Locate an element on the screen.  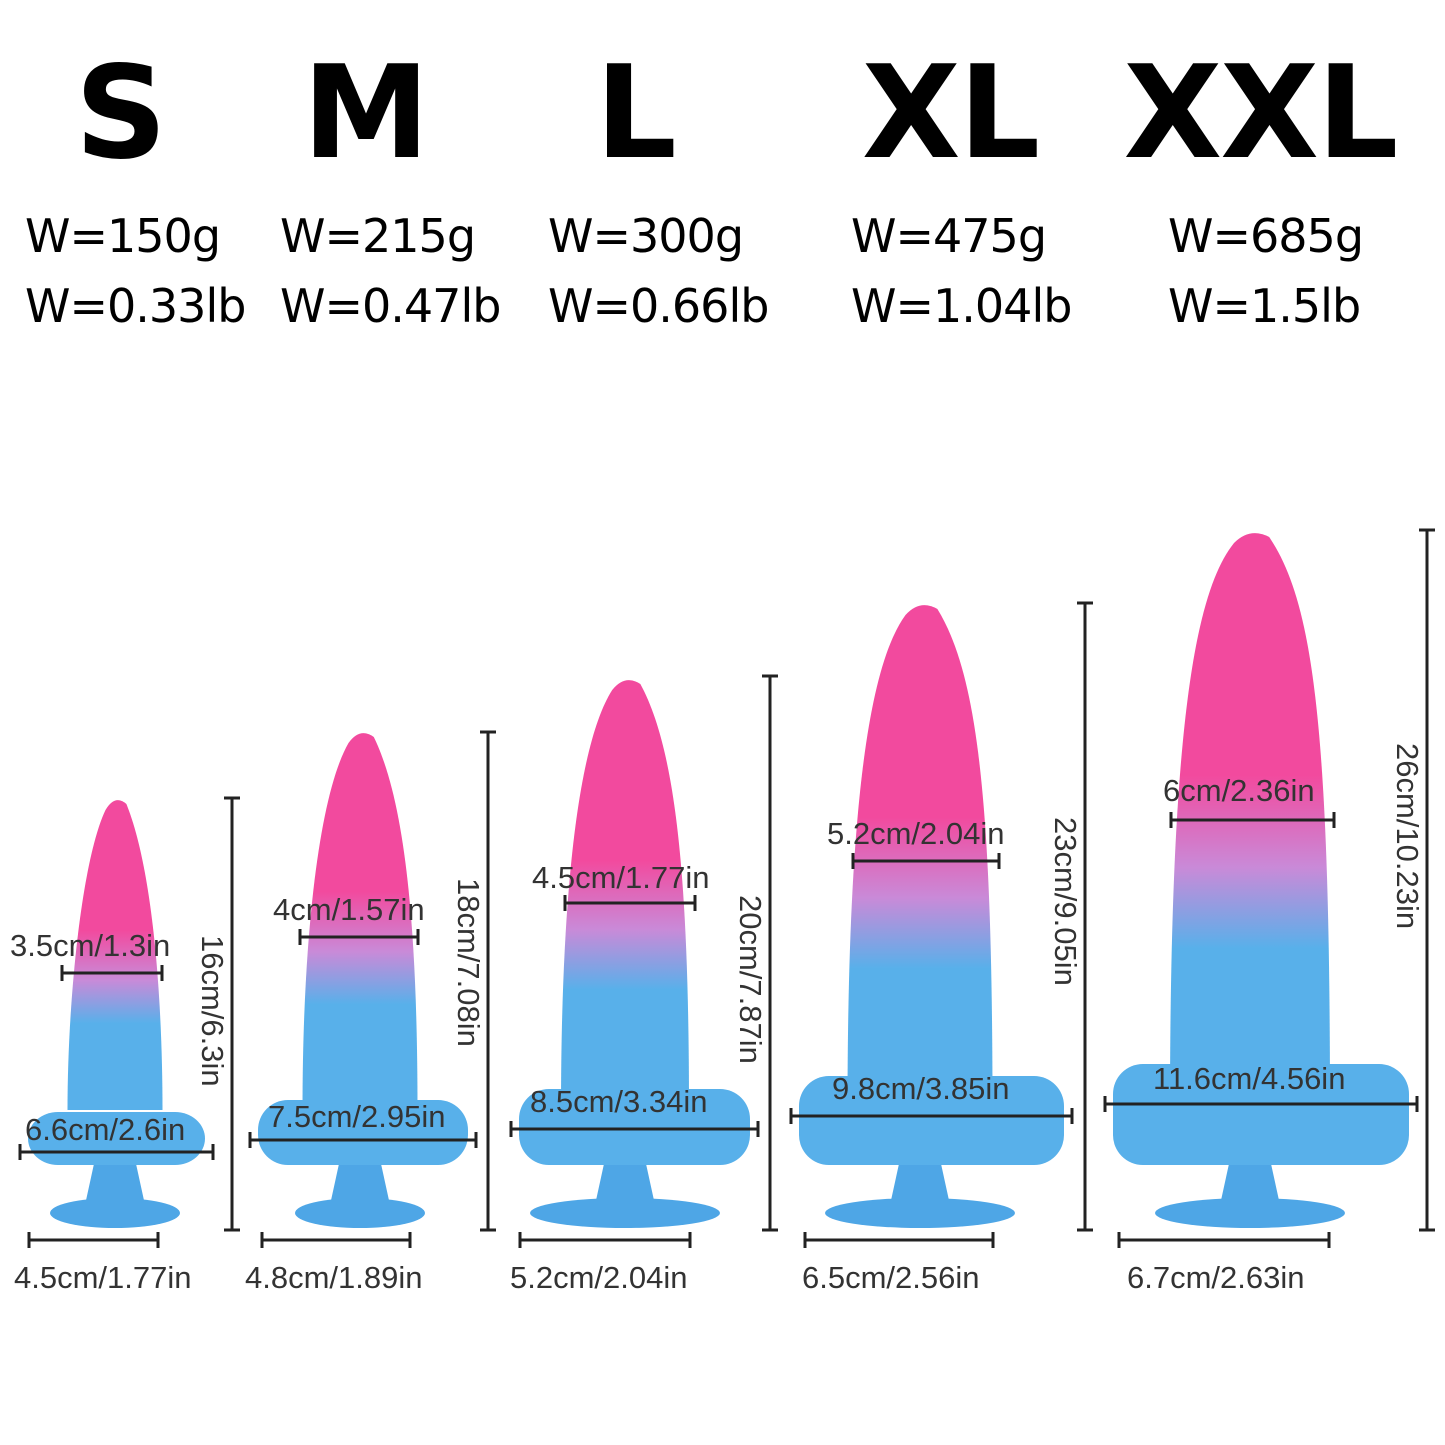
height-label: 16cm/6.3in is located at coordinates (212, 1011).